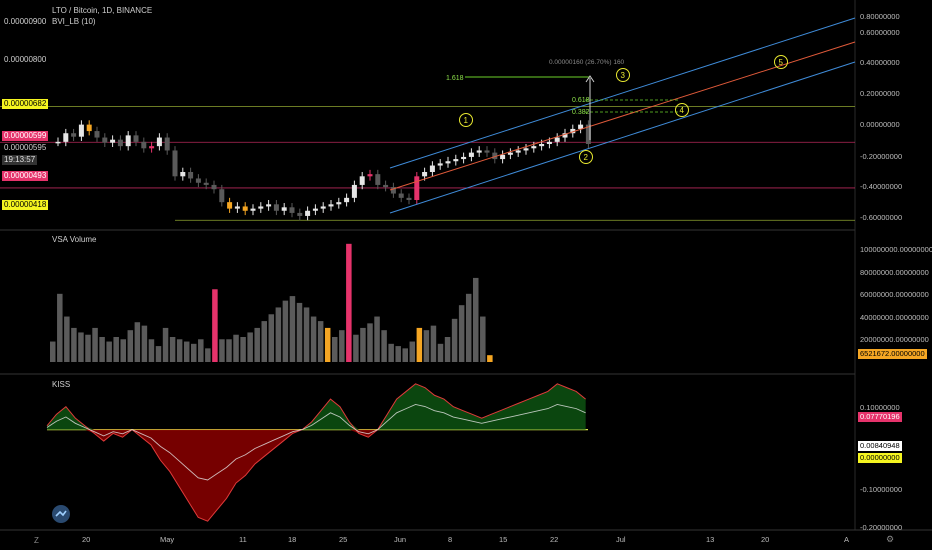 This screenshot has height=550, width=932. Describe the element at coordinates (581, 112) in the screenshot. I see `fib-0382-label: 0.382` at that location.